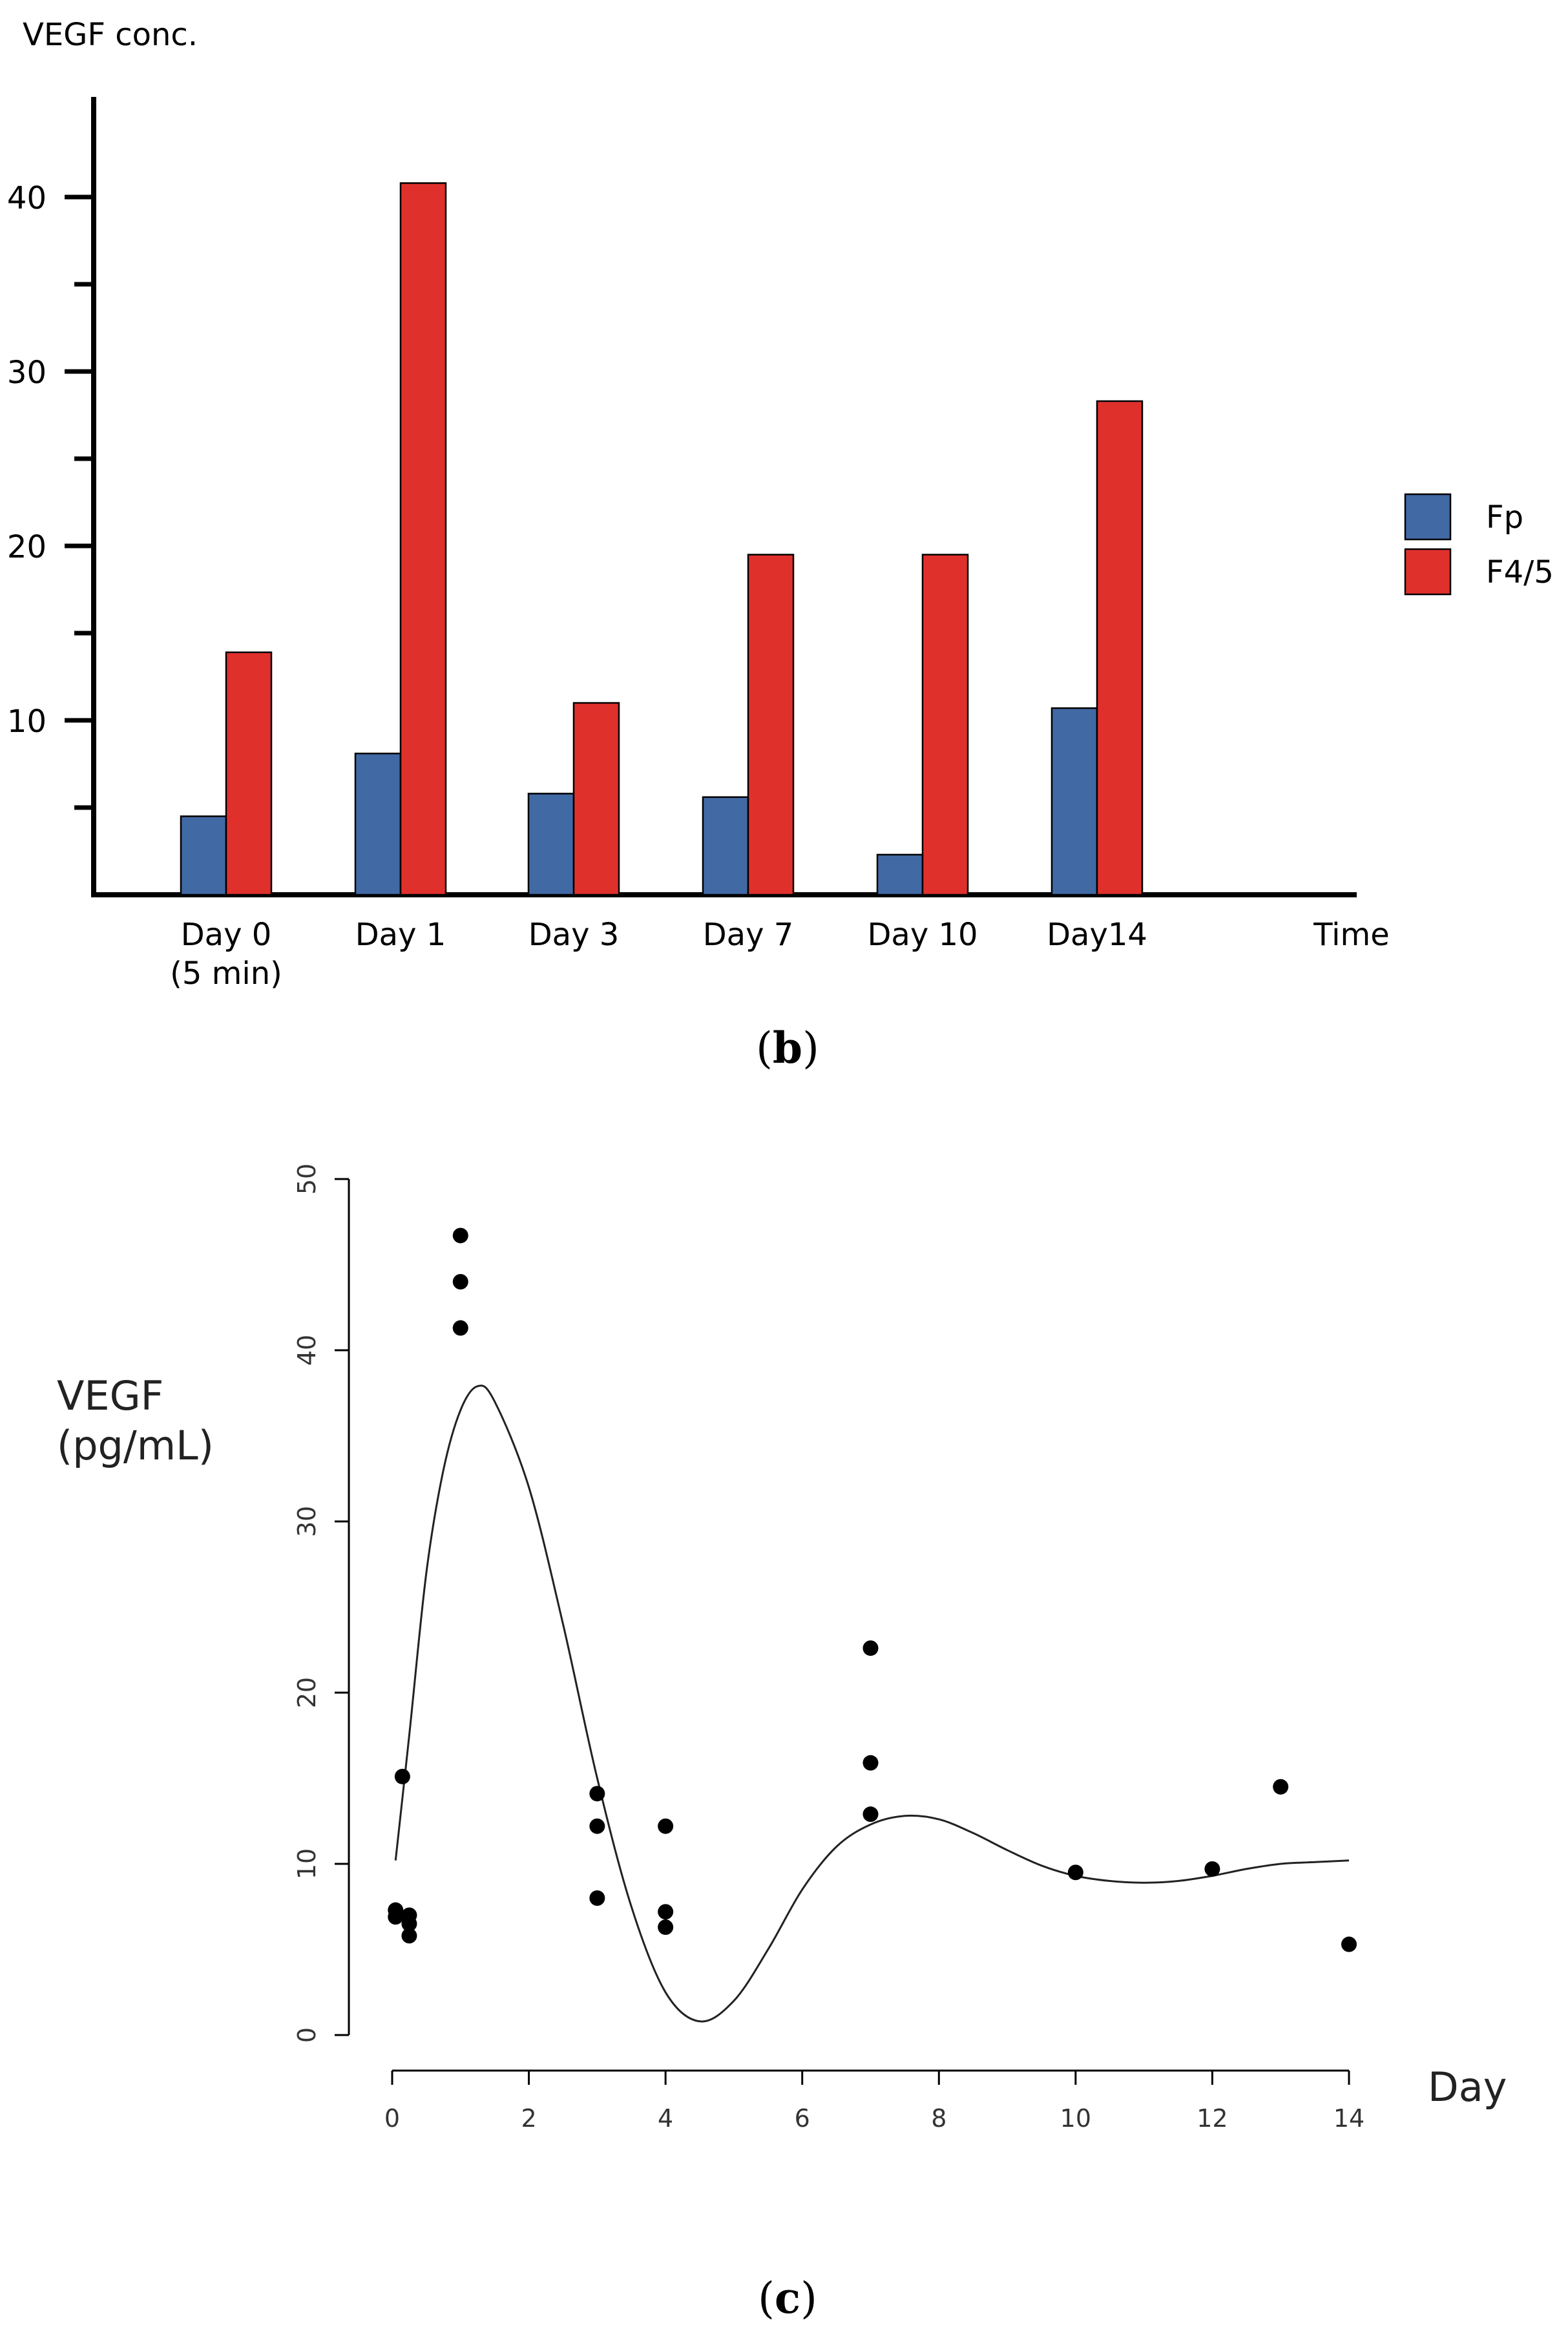 This screenshot has width=1568, height=2329. What do you see at coordinates (574, 935) in the screenshot?
I see `x-category-label: Day 3` at bounding box center [574, 935].